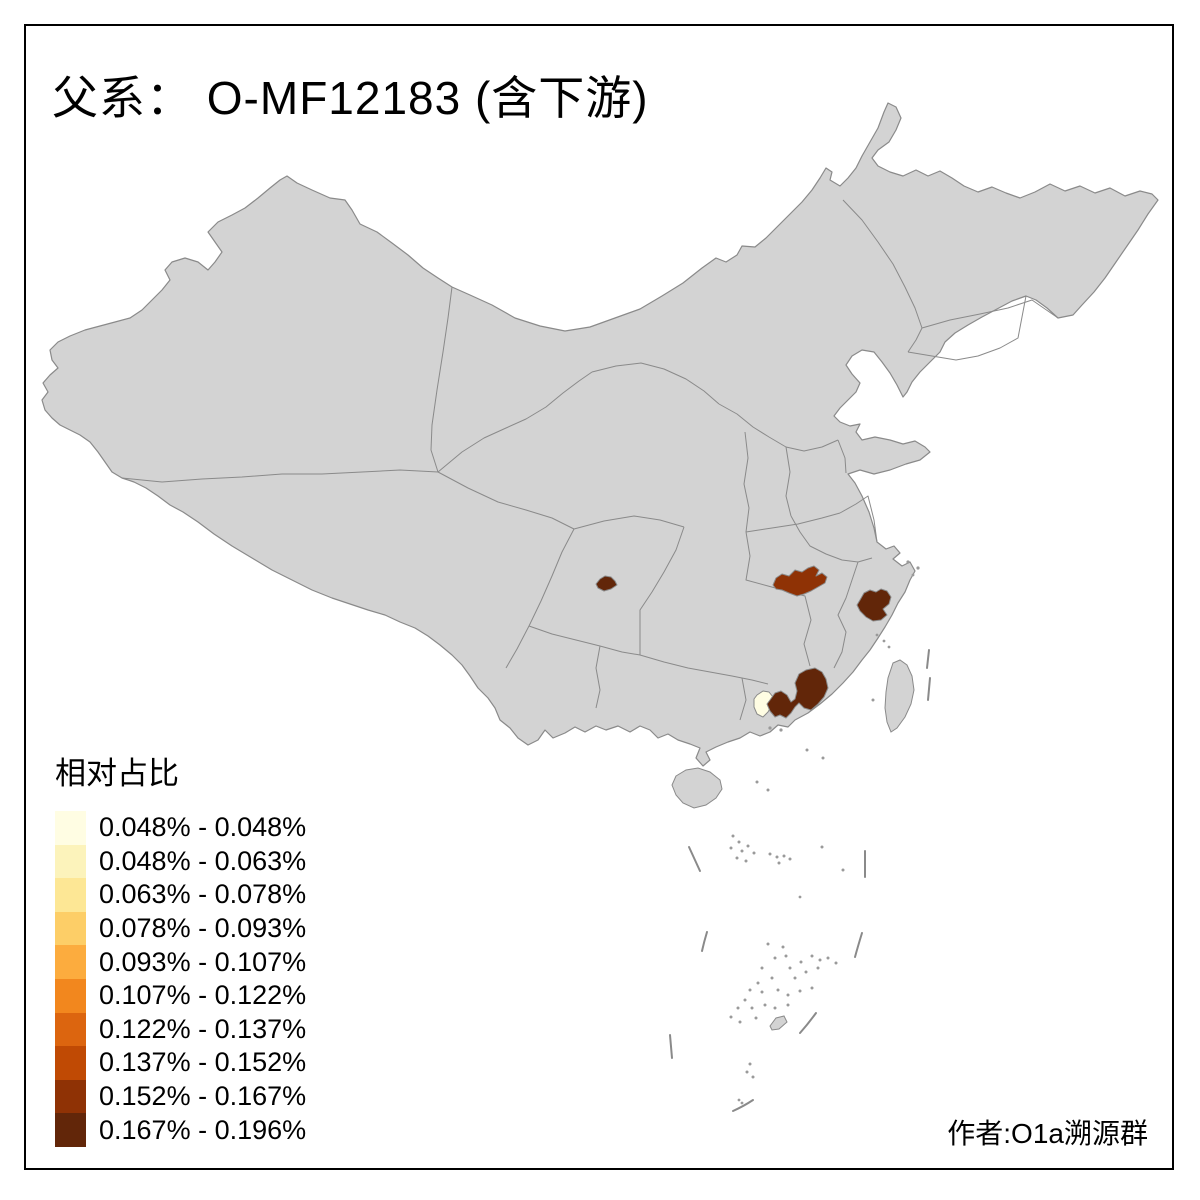  I want to click on legend-label: 0.078% - 0.093%, so click(203, 928).